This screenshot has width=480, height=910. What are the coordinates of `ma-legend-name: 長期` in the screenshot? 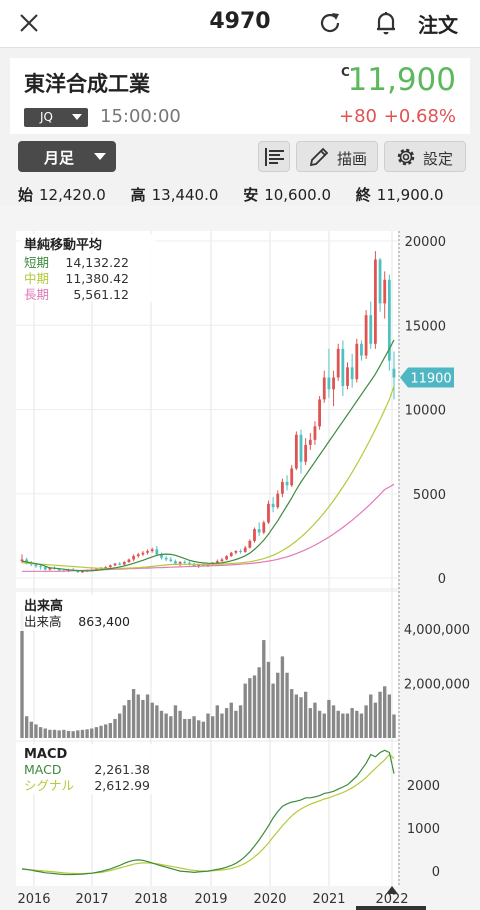 It's located at (36, 294).